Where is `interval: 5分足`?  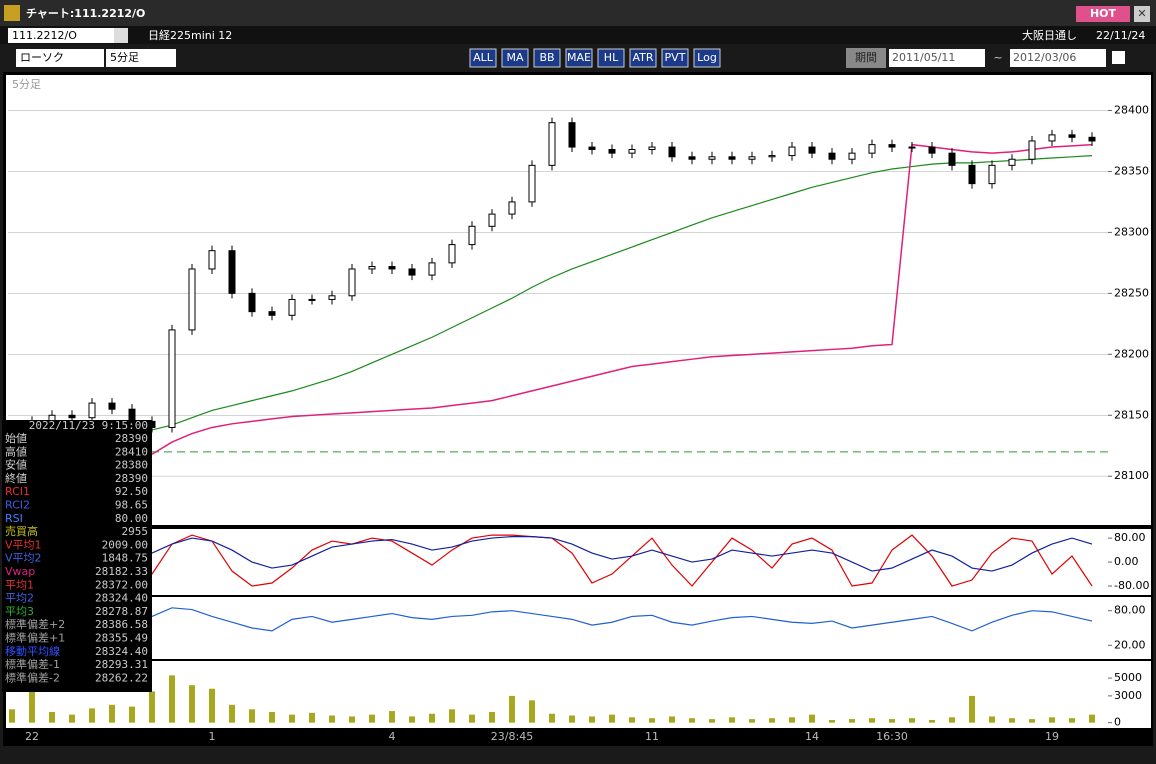 interval: 5分足 is located at coordinates (124, 57).